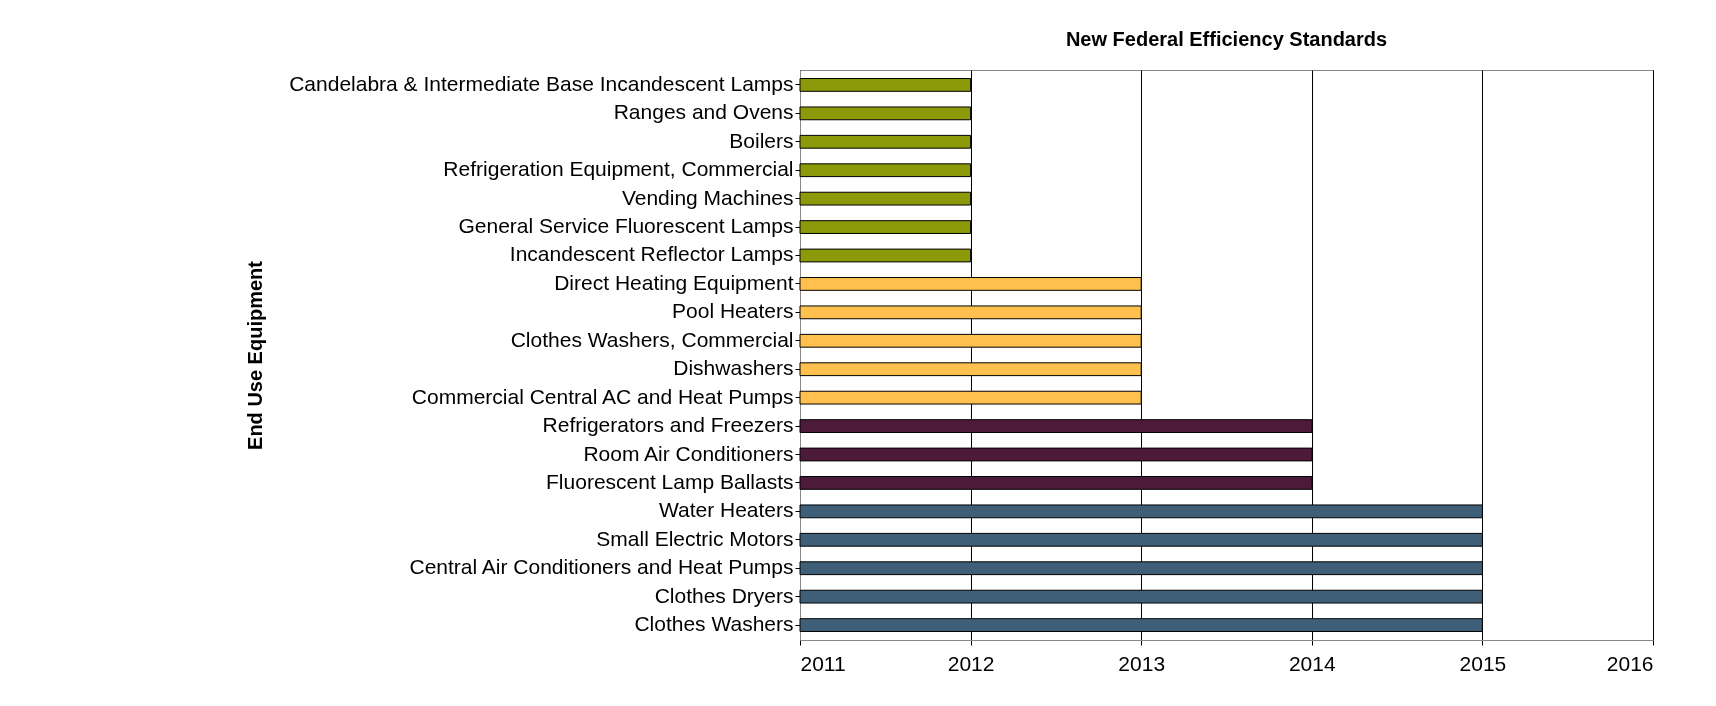 This screenshot has width=1716, height=706. I want to click on y-tick-label: Water Heaters, so click(726, 510).